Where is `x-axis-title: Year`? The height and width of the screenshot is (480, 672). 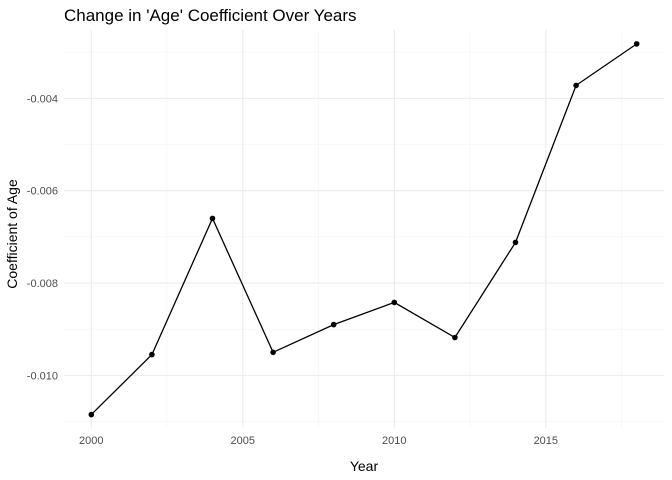
x-axis-title: Year is located at coordinates (364, 466).